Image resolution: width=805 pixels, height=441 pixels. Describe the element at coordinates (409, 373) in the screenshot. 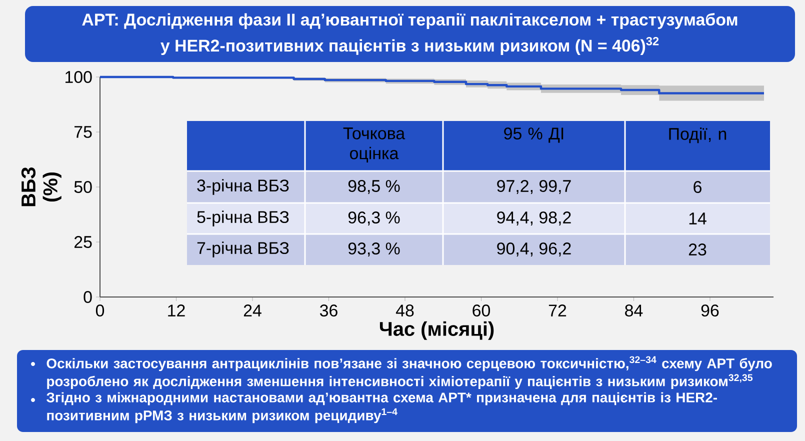

I see `text: Оскільки застосування антрациклінів пов’язане зі значною серцевою токсичністю,$^{32–34}$ схему APT було розроблено як дослідження зменшення інтенсивності хіміотерапії у пацієнтів з низьким ризиком$^{32,35}$` at that location.